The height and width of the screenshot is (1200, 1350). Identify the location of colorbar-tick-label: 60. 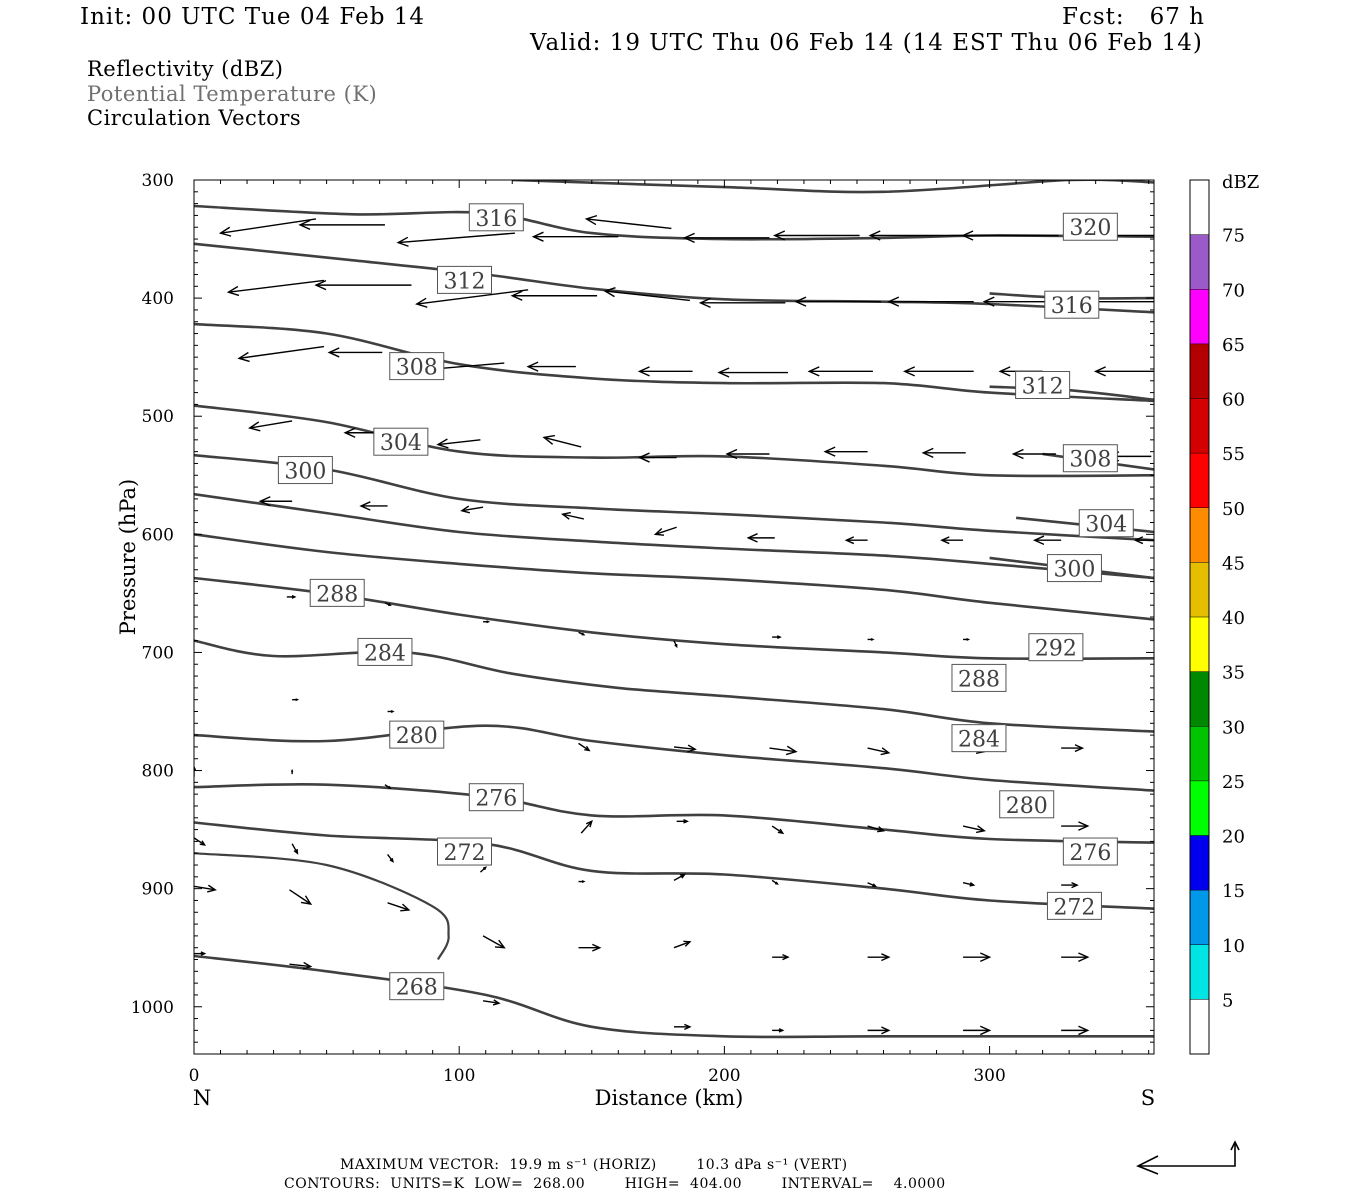
(1233, 400).